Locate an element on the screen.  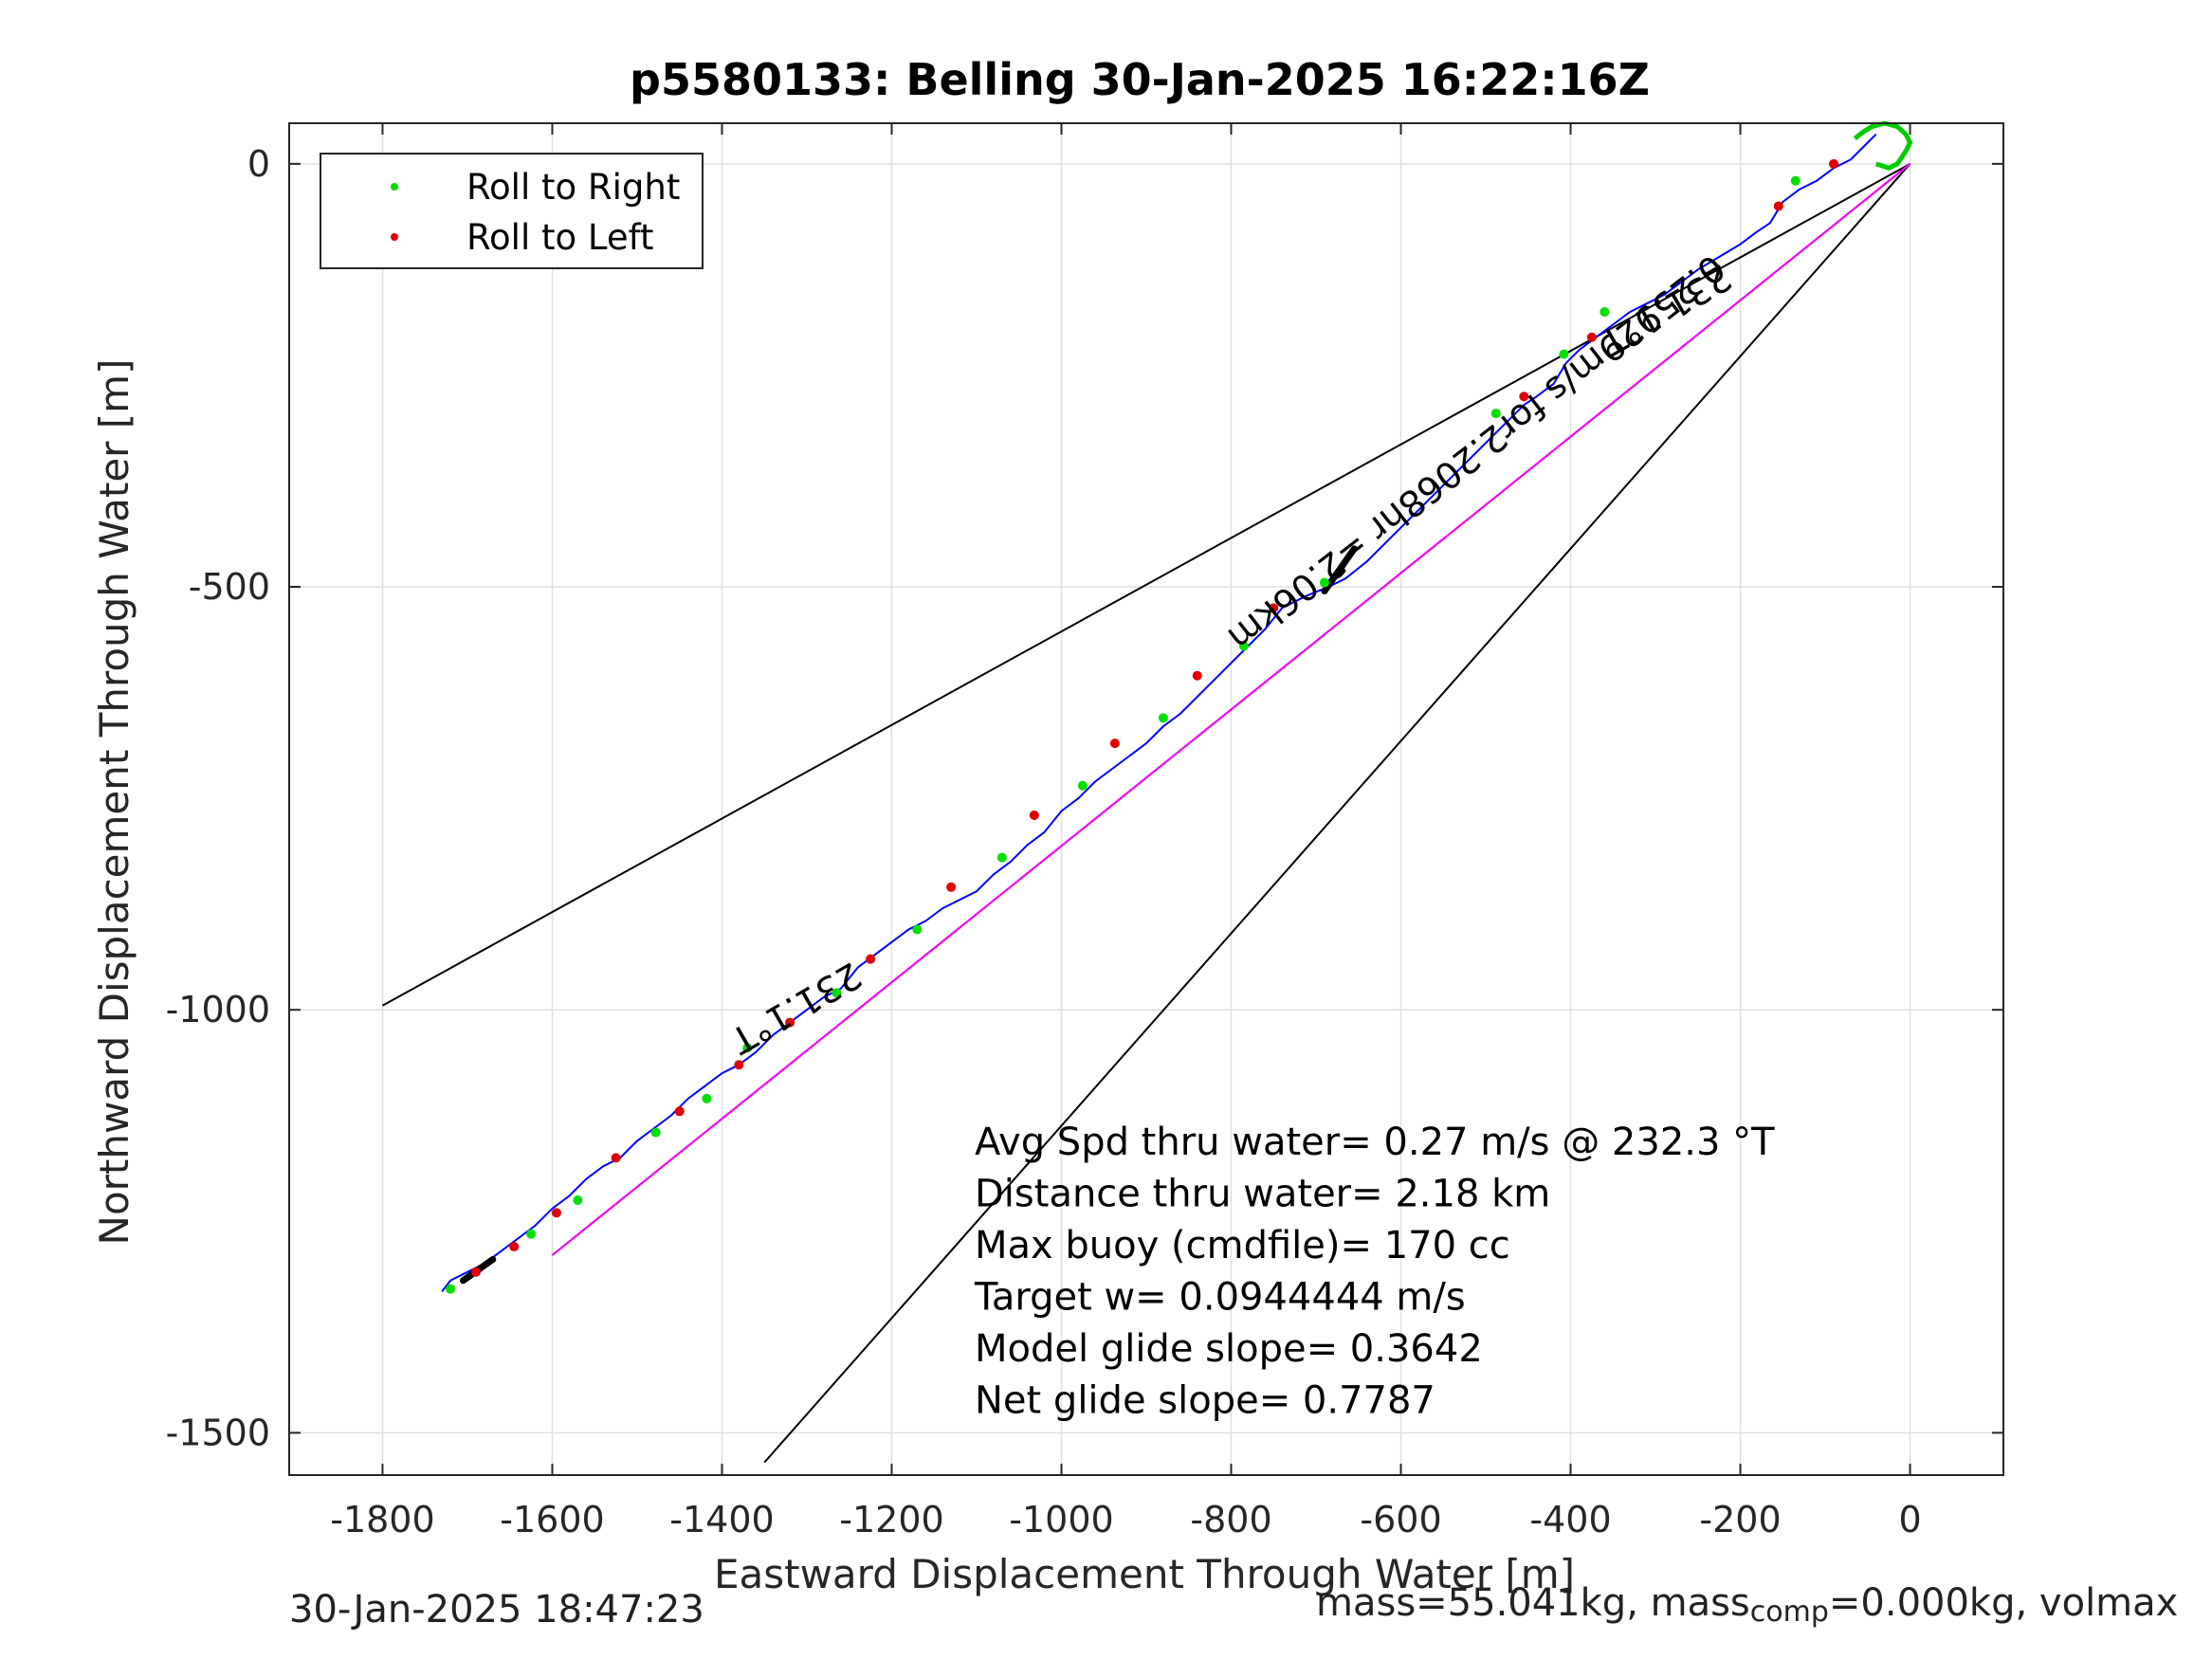
stat-line: Model glide slope= 0.3642 is located at coordinates (1229, 1349).